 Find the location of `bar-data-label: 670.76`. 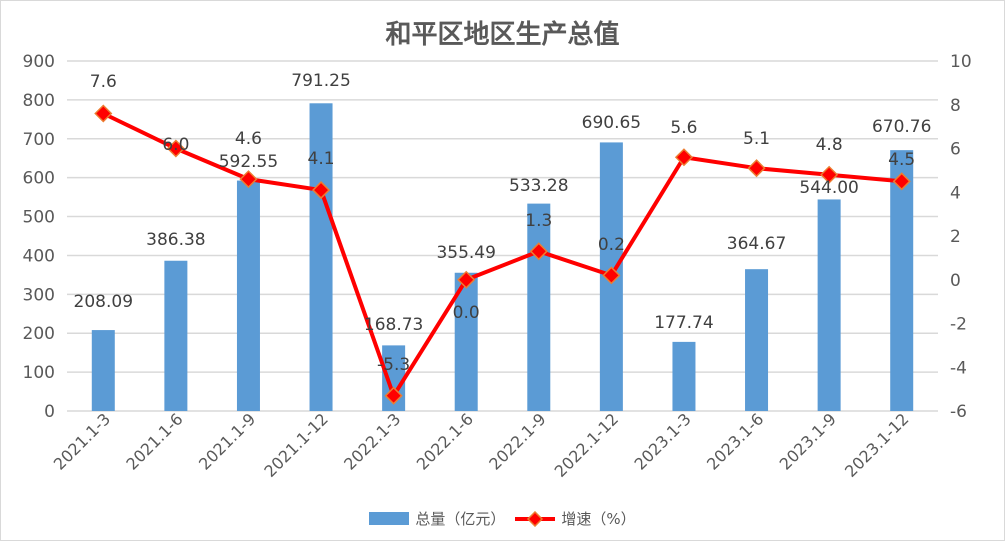

bar-data-label: 670.76 is located at coordinates (901, 127).